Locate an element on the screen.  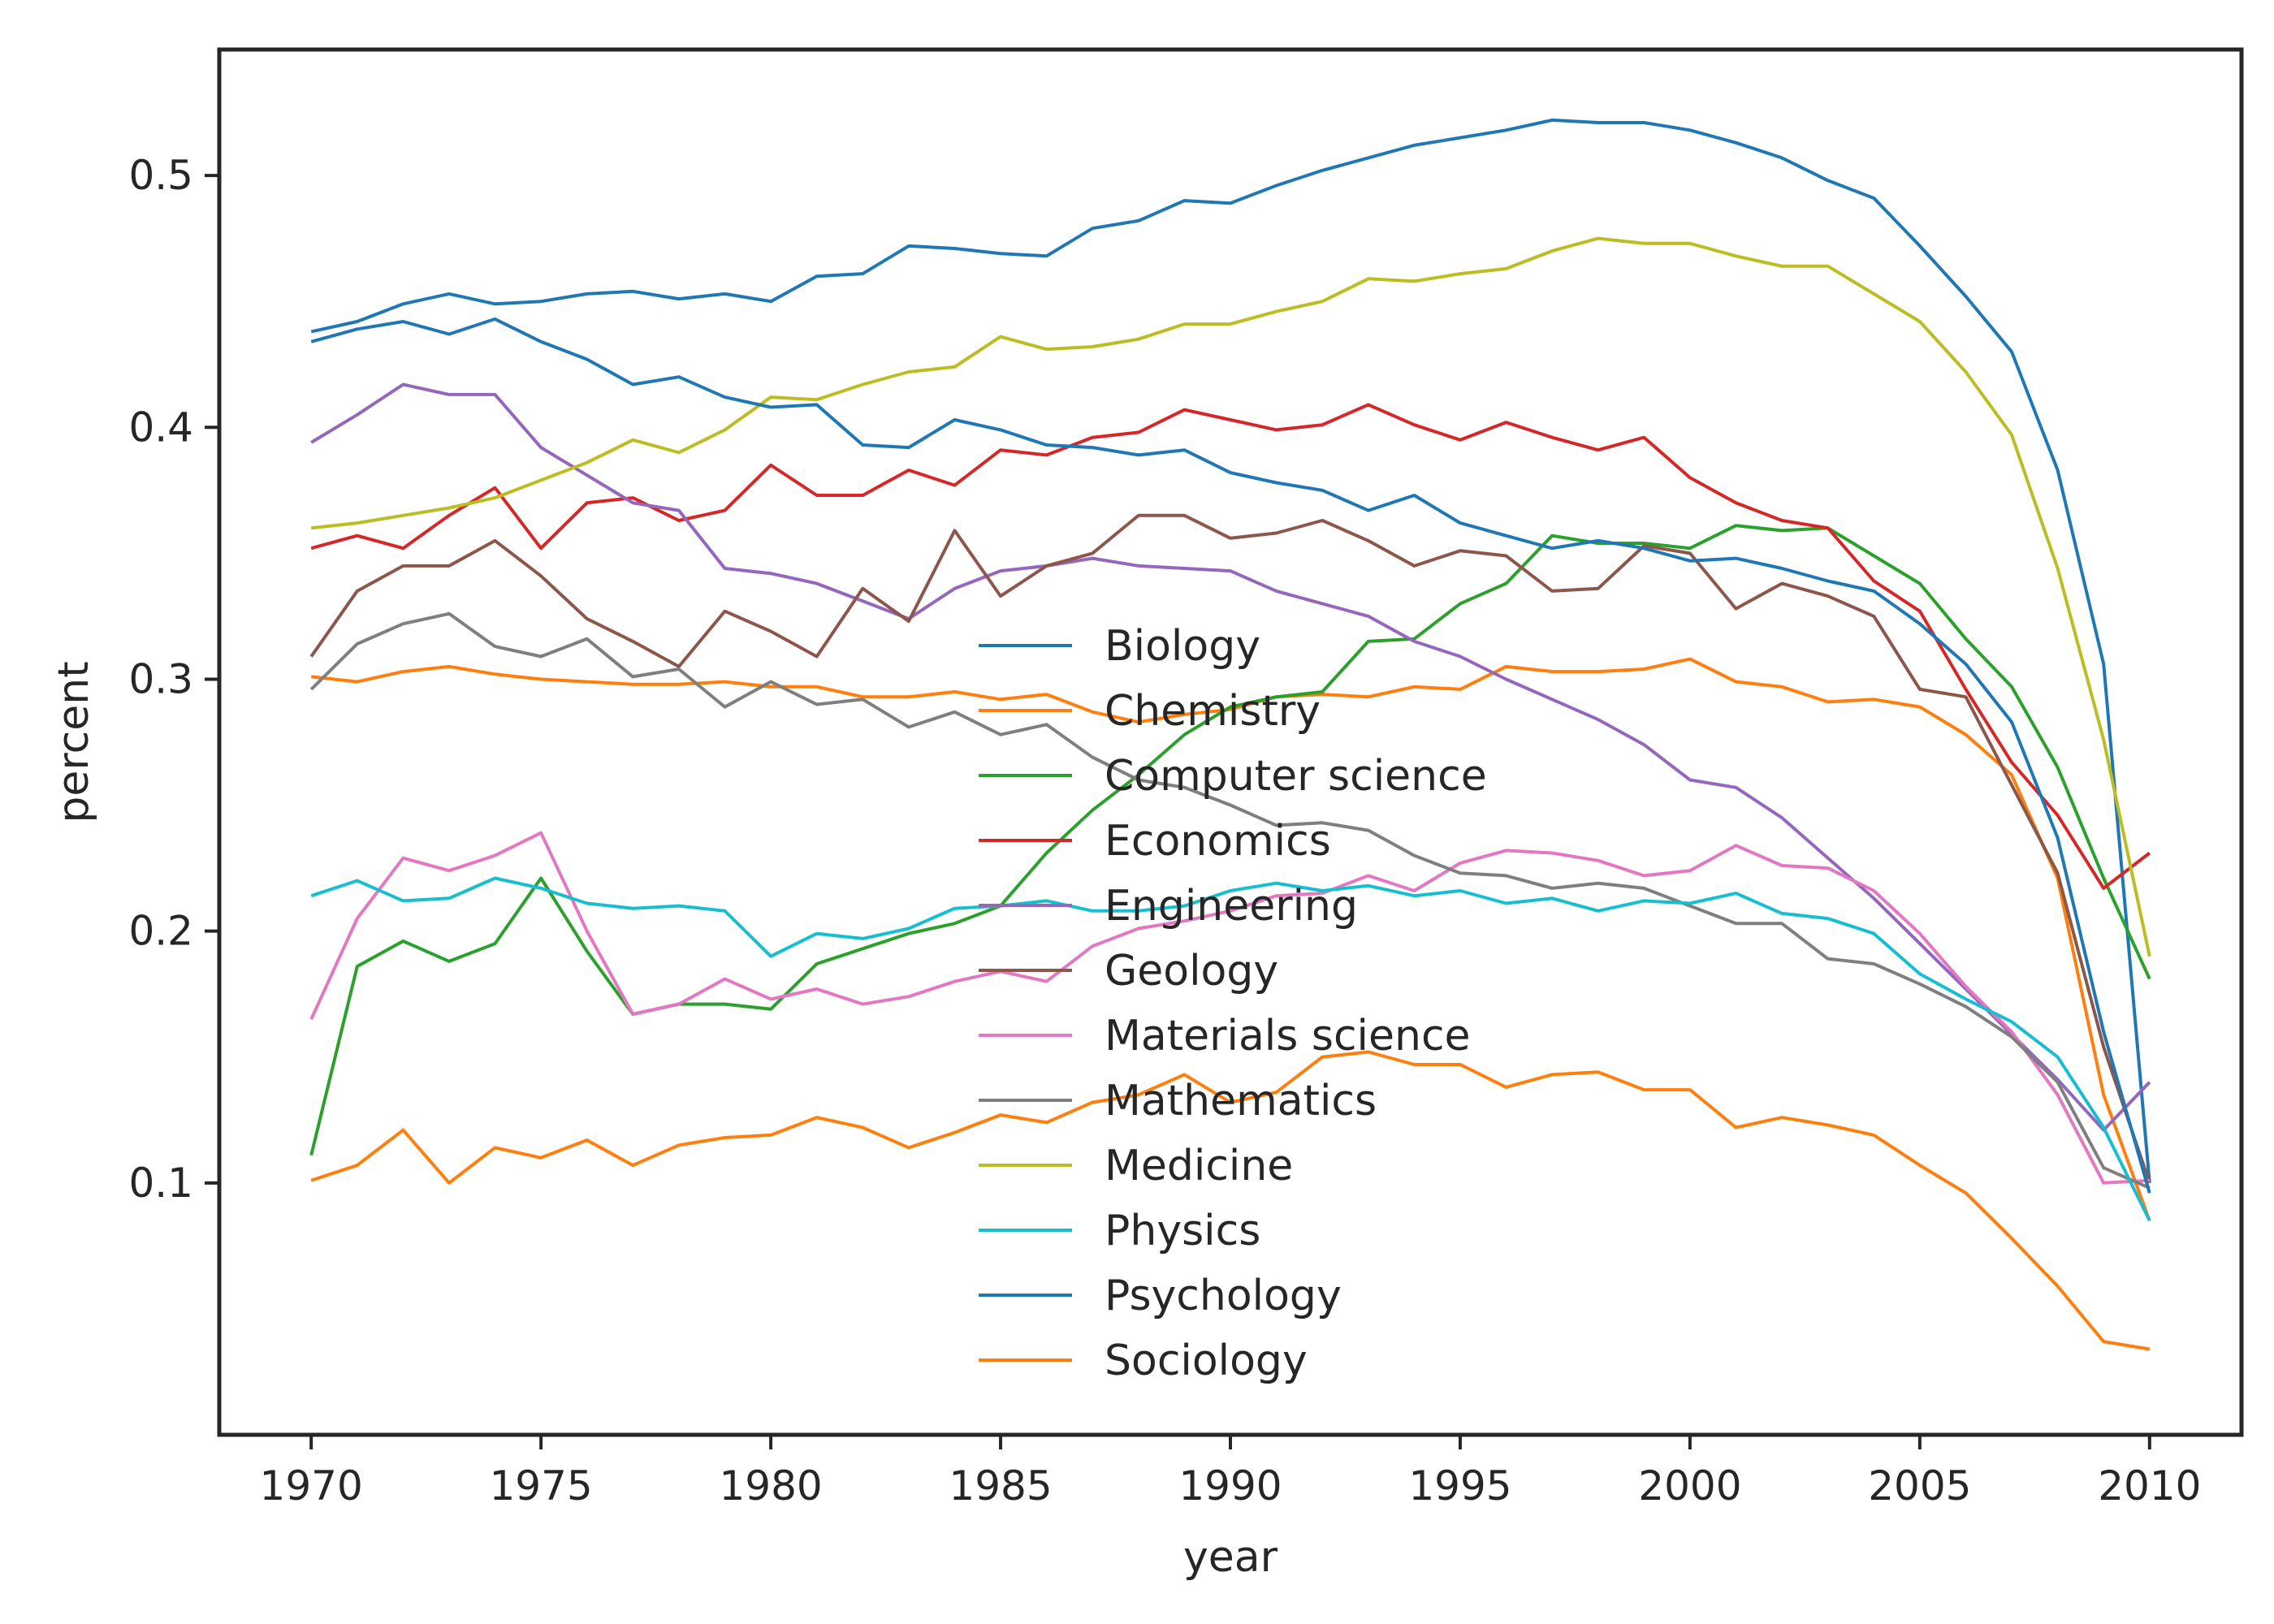
x-tick-label: 1975 is located at coordinates (541, 1486).